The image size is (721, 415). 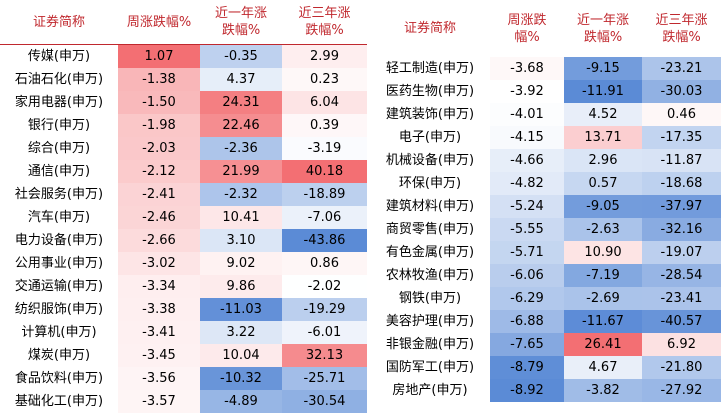 I want to click on three-year-change-cell: -28.54, so click(x=681, y=275).